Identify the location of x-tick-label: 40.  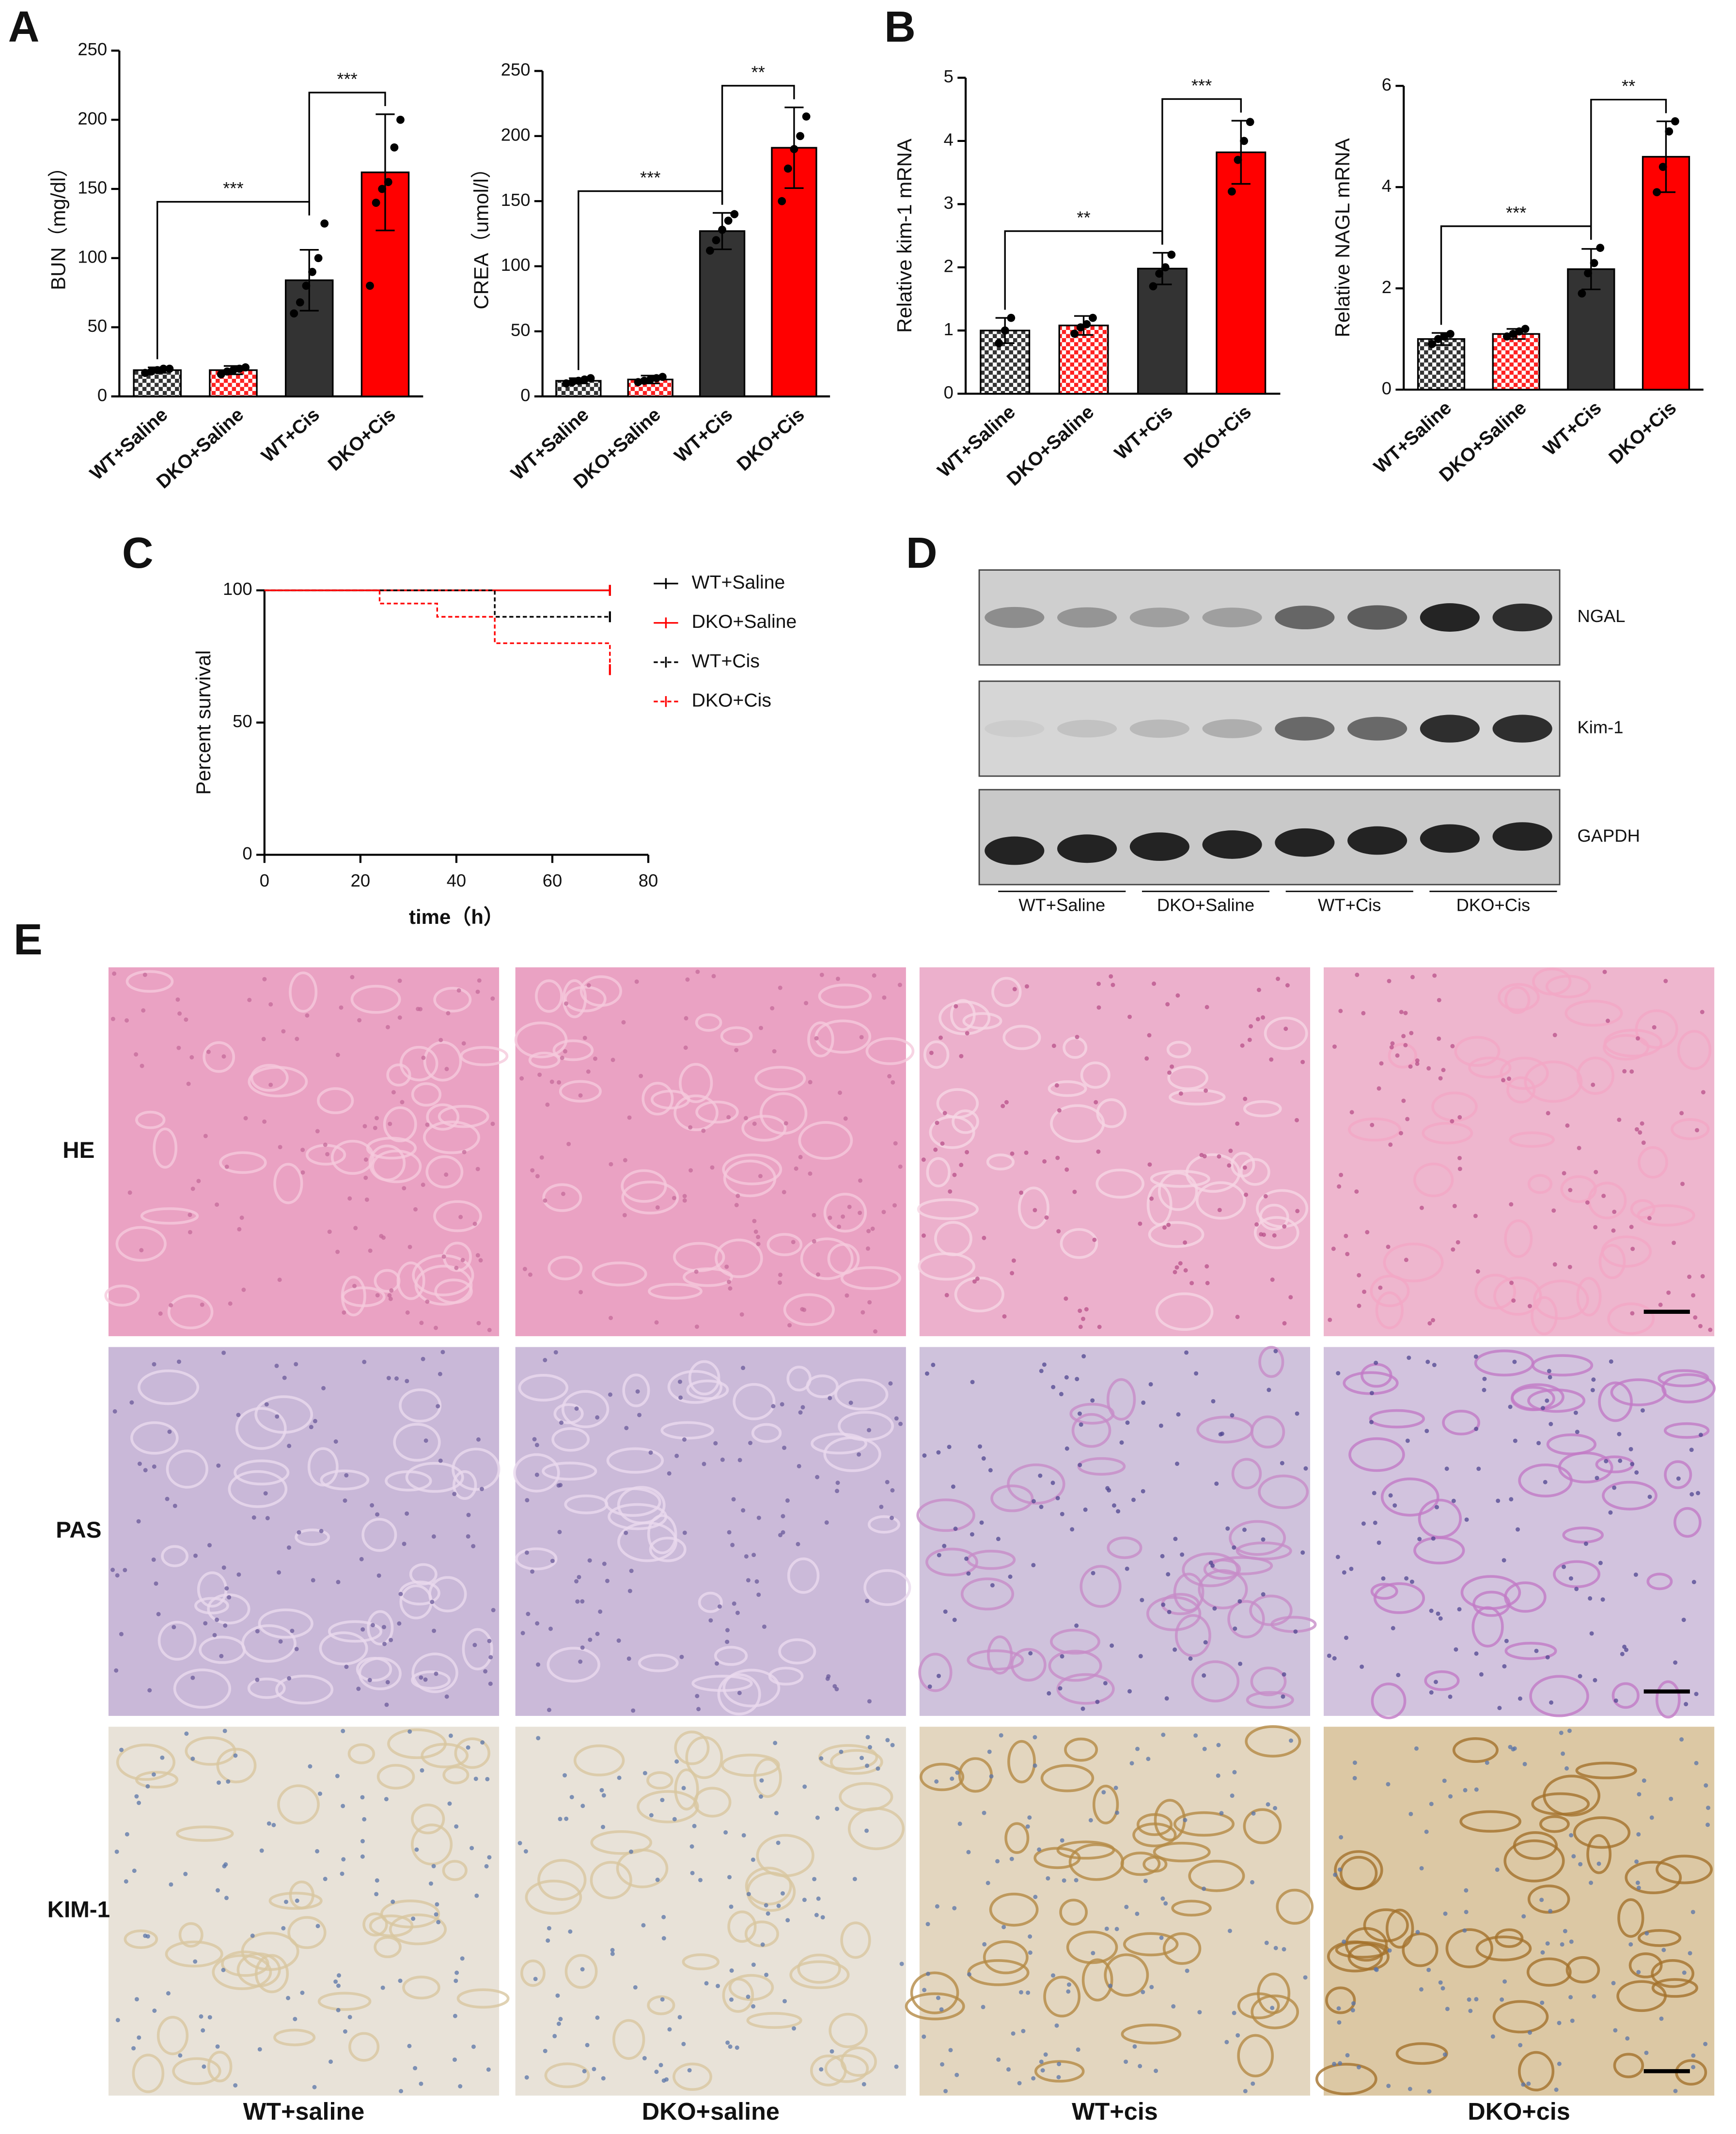
(456, 881).